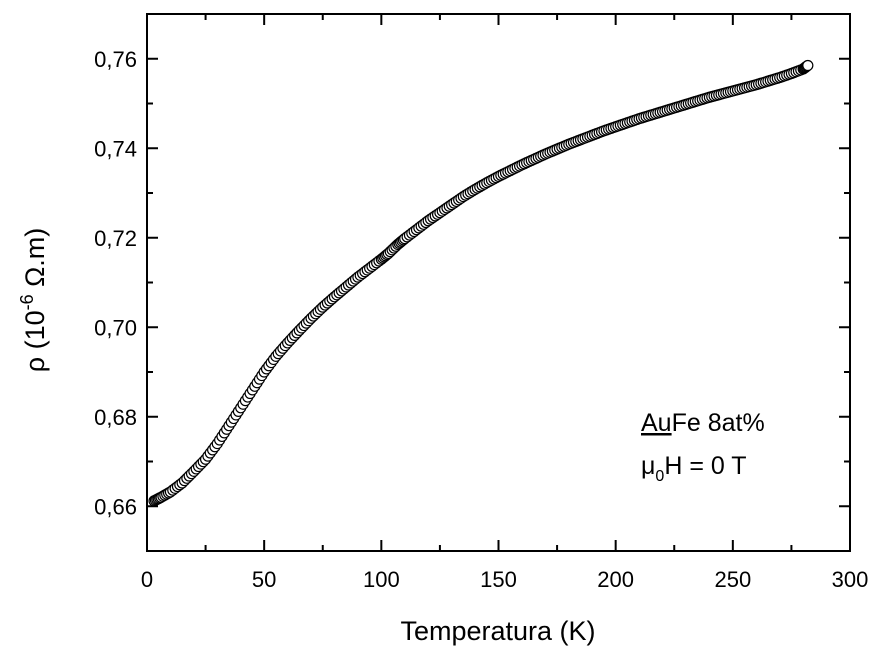 This screenshot has height=646, width=886. What do you see at coordinates (115, 327) in the screenshot?
I see `y-tick-label: 0,70` at bounding box center [115, 327].